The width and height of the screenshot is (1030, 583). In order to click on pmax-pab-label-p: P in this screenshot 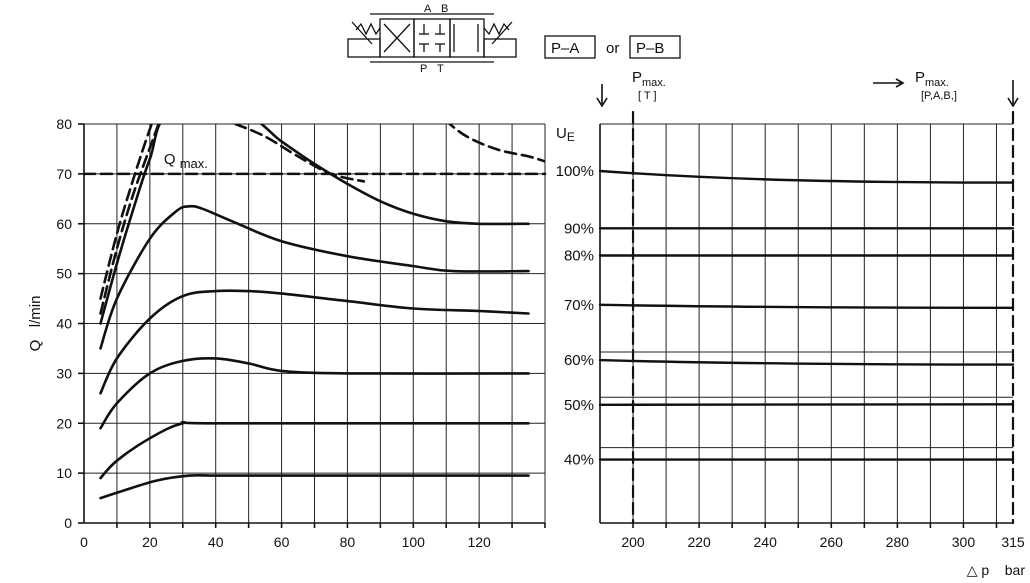, I will do `click(920, 77)`.